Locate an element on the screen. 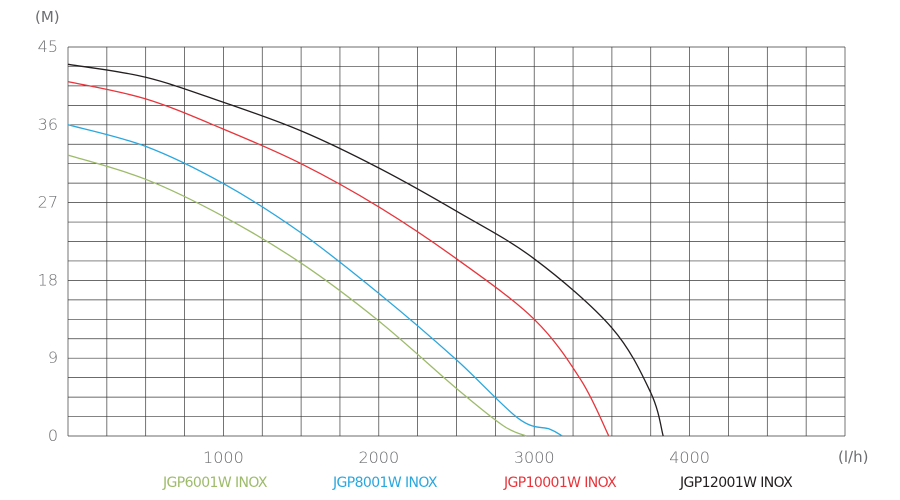 This screenshot has width=900, height=500. y-tick-label: 0 is located at coordinates (53, 435).